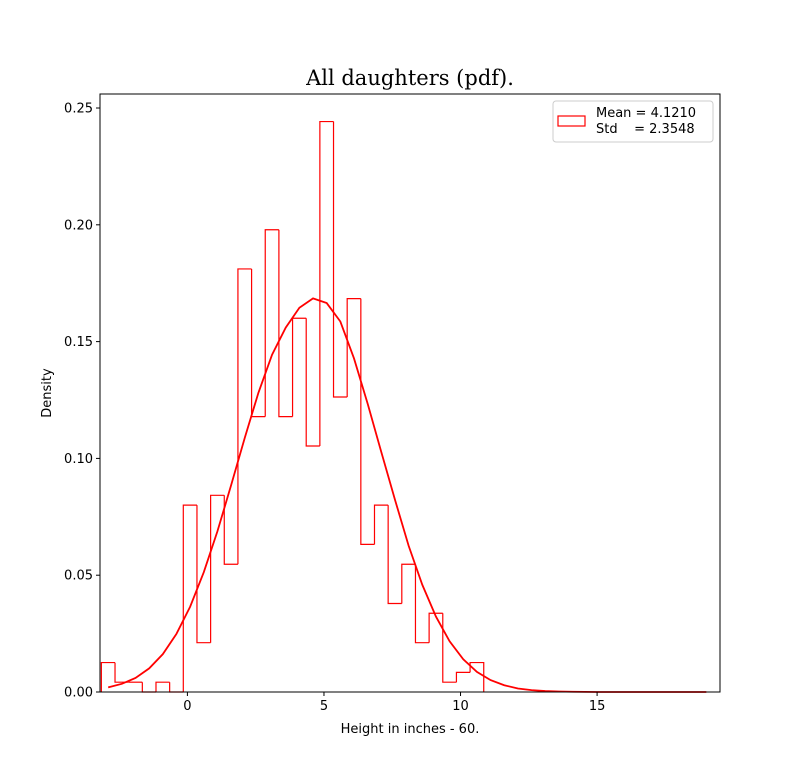 This screenshot has height=778, width=800. I want to click on y-tick-label: 0.15, so click(78, 342).